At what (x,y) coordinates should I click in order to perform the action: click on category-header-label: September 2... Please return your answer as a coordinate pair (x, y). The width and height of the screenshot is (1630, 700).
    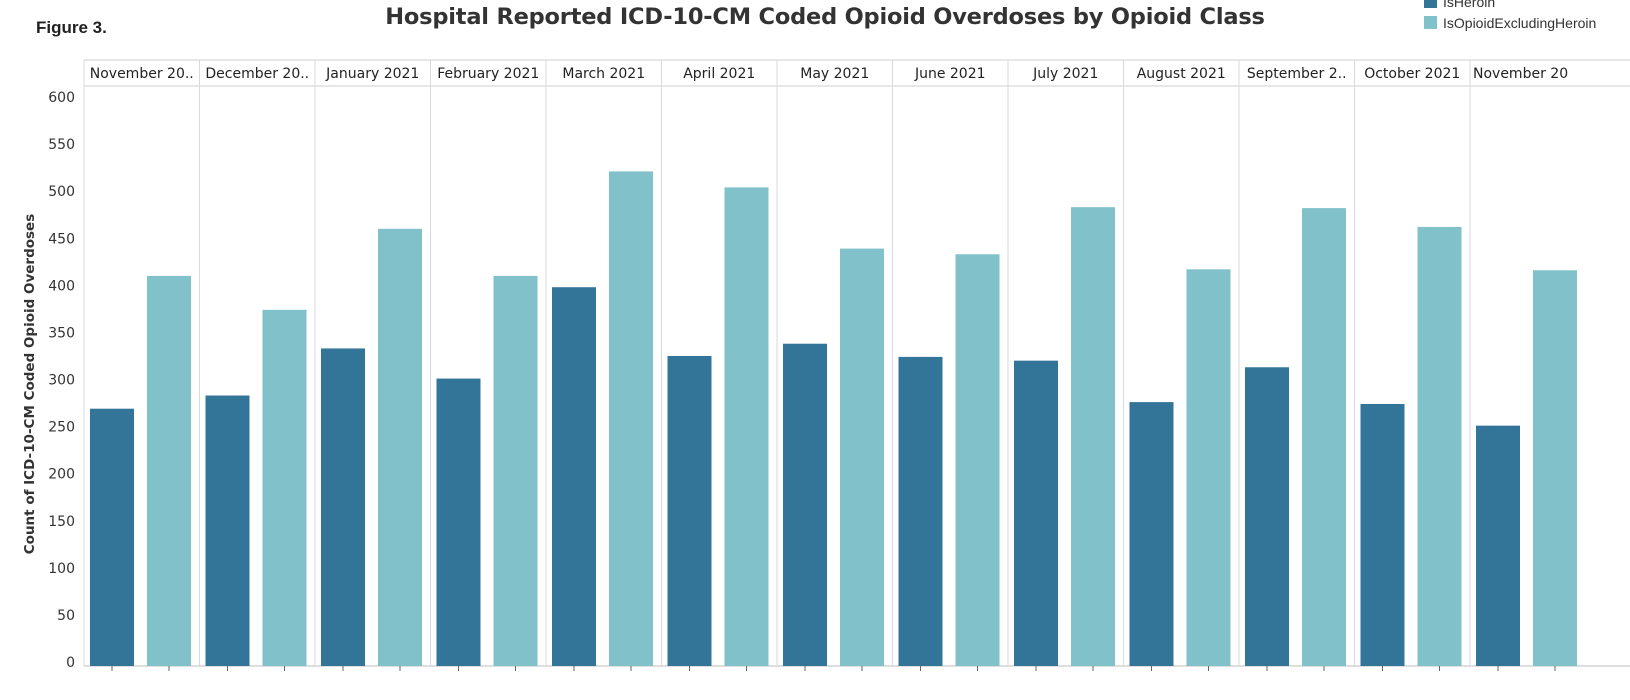
    Looking at the image, I should click on (1297, 74).